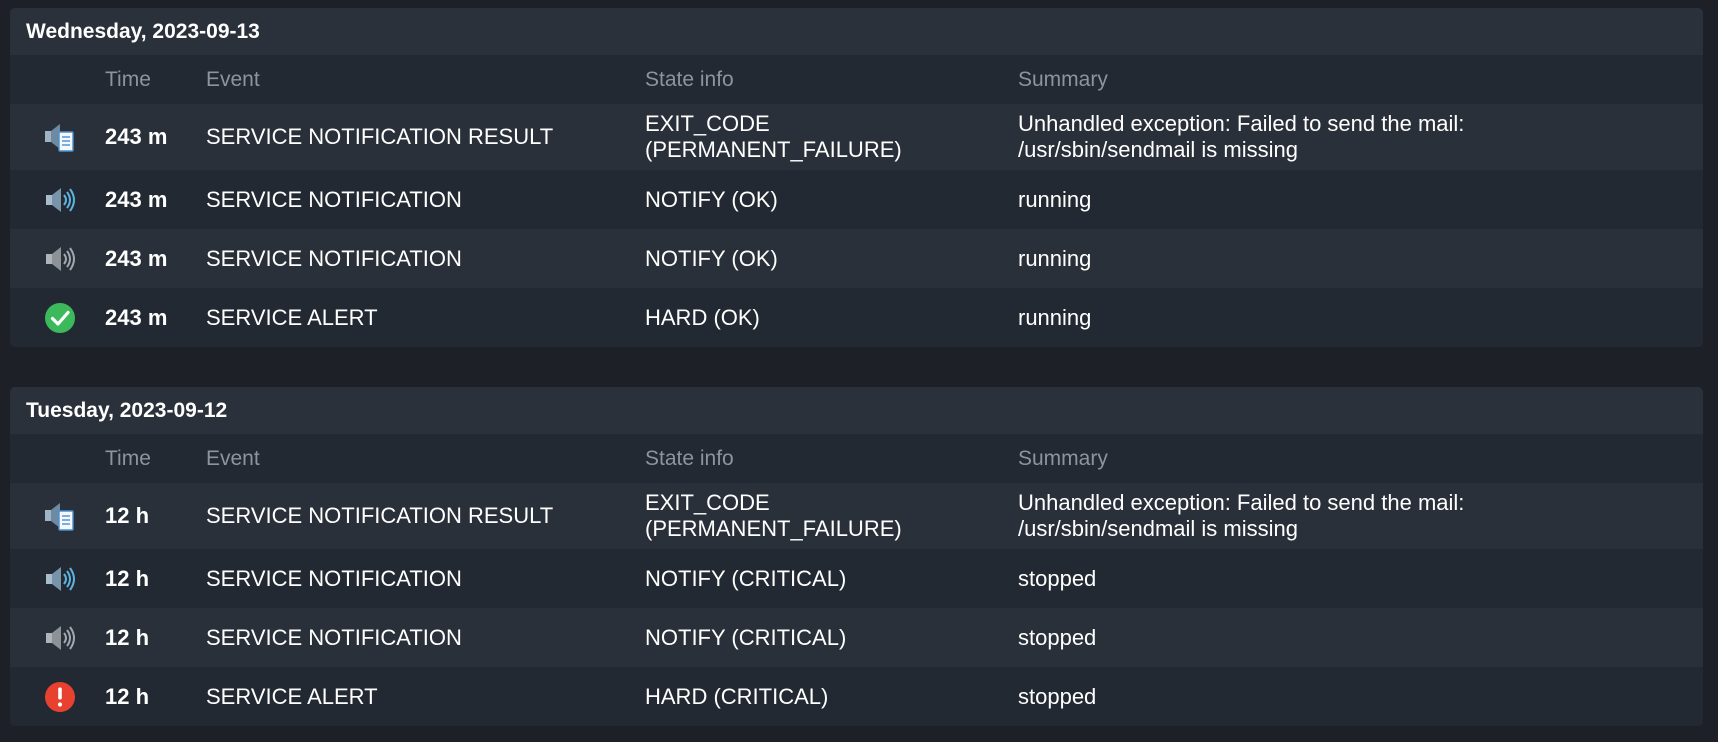 The image size is (1718, 742). I want to click on day-header: Tuesday, 2023-09-12, so click(856, 410).